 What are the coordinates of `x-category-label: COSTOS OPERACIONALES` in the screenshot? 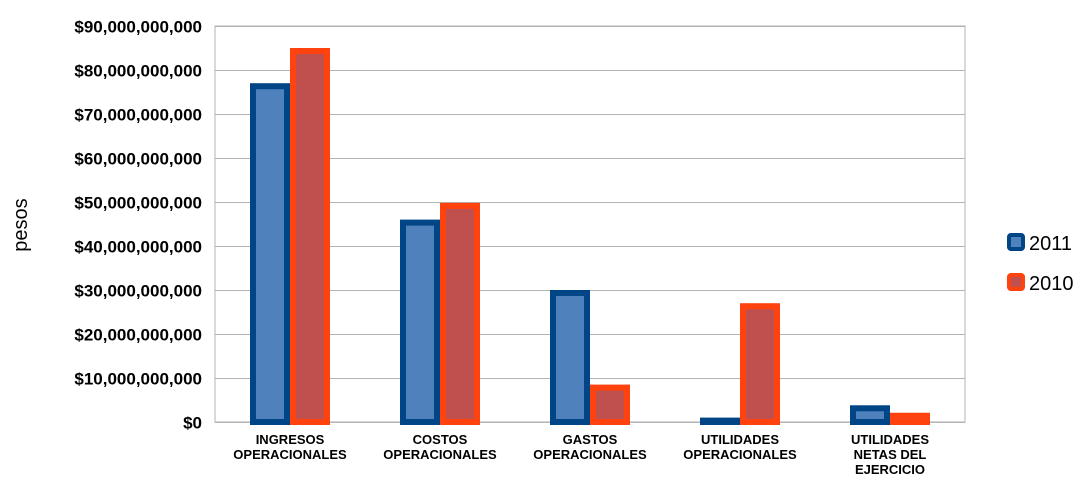 It's located at (440, 447).